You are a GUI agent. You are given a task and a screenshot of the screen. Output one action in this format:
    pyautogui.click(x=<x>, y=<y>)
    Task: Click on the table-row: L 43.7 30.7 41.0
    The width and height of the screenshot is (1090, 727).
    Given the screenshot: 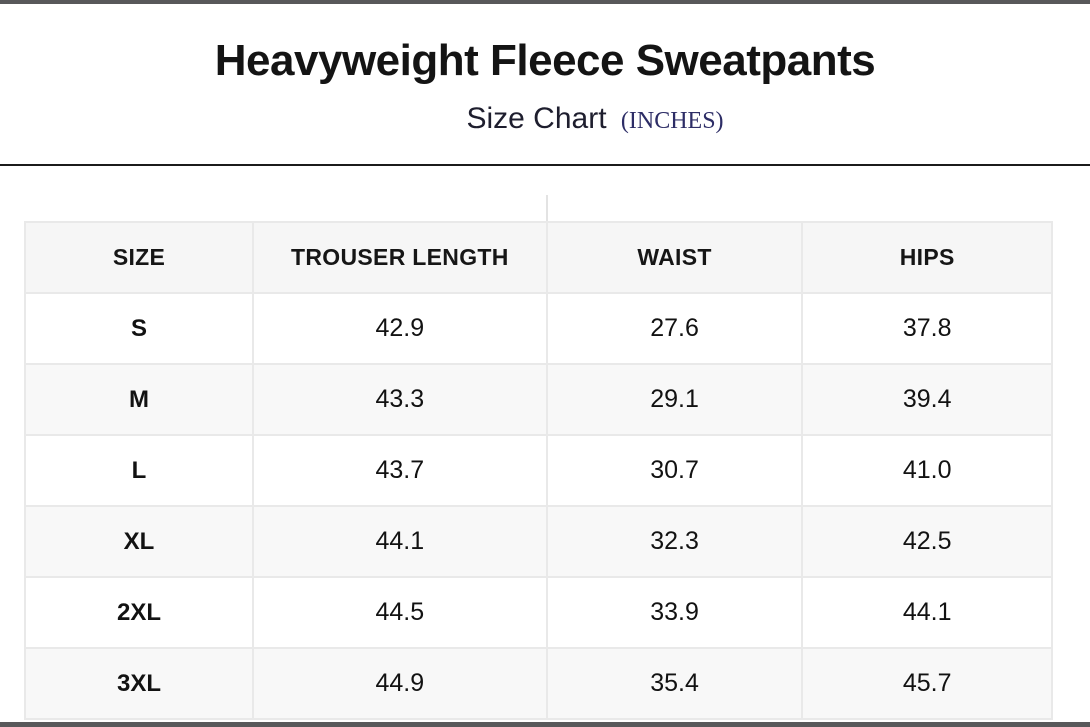 What is the action you would take?
    pyautogui.click(x=538, y=470)
    